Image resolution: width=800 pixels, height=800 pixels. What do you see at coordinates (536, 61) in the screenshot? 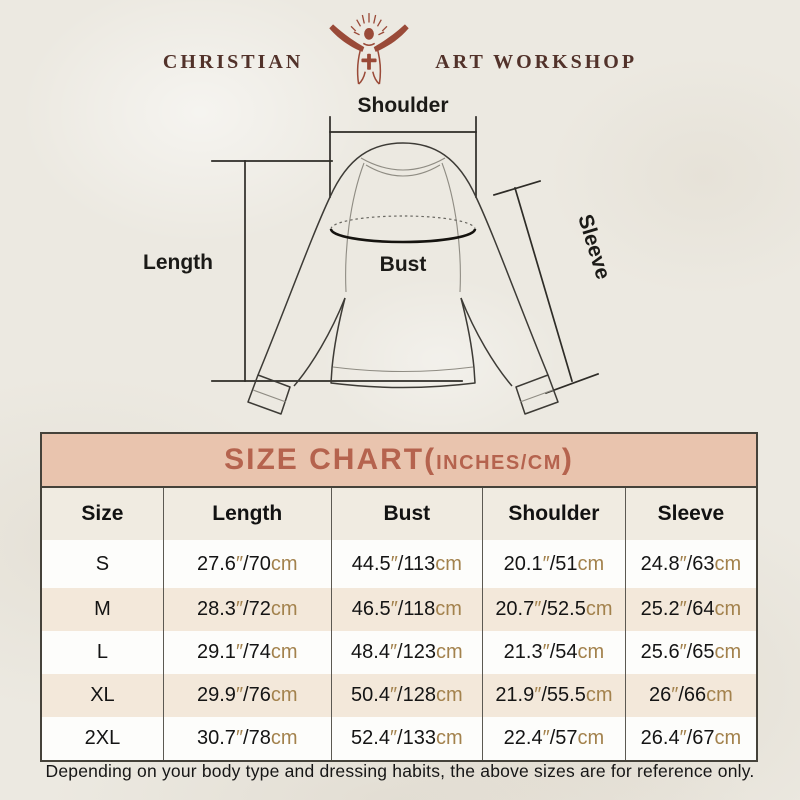
I see `brand-name-right: ART WORKSHOP` at bounding box center [536, 61].